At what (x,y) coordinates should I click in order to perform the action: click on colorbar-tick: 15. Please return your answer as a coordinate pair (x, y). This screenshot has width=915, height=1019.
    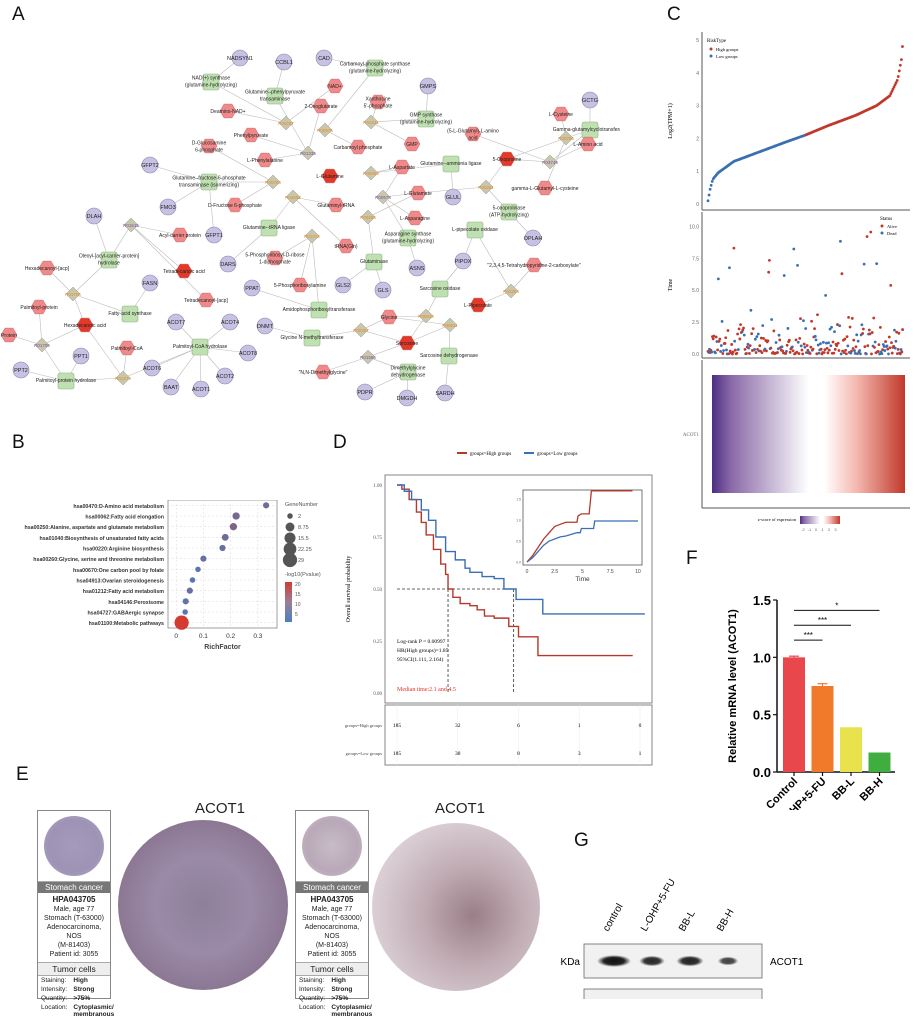
    Looking at the image, I should click on (298, 595).